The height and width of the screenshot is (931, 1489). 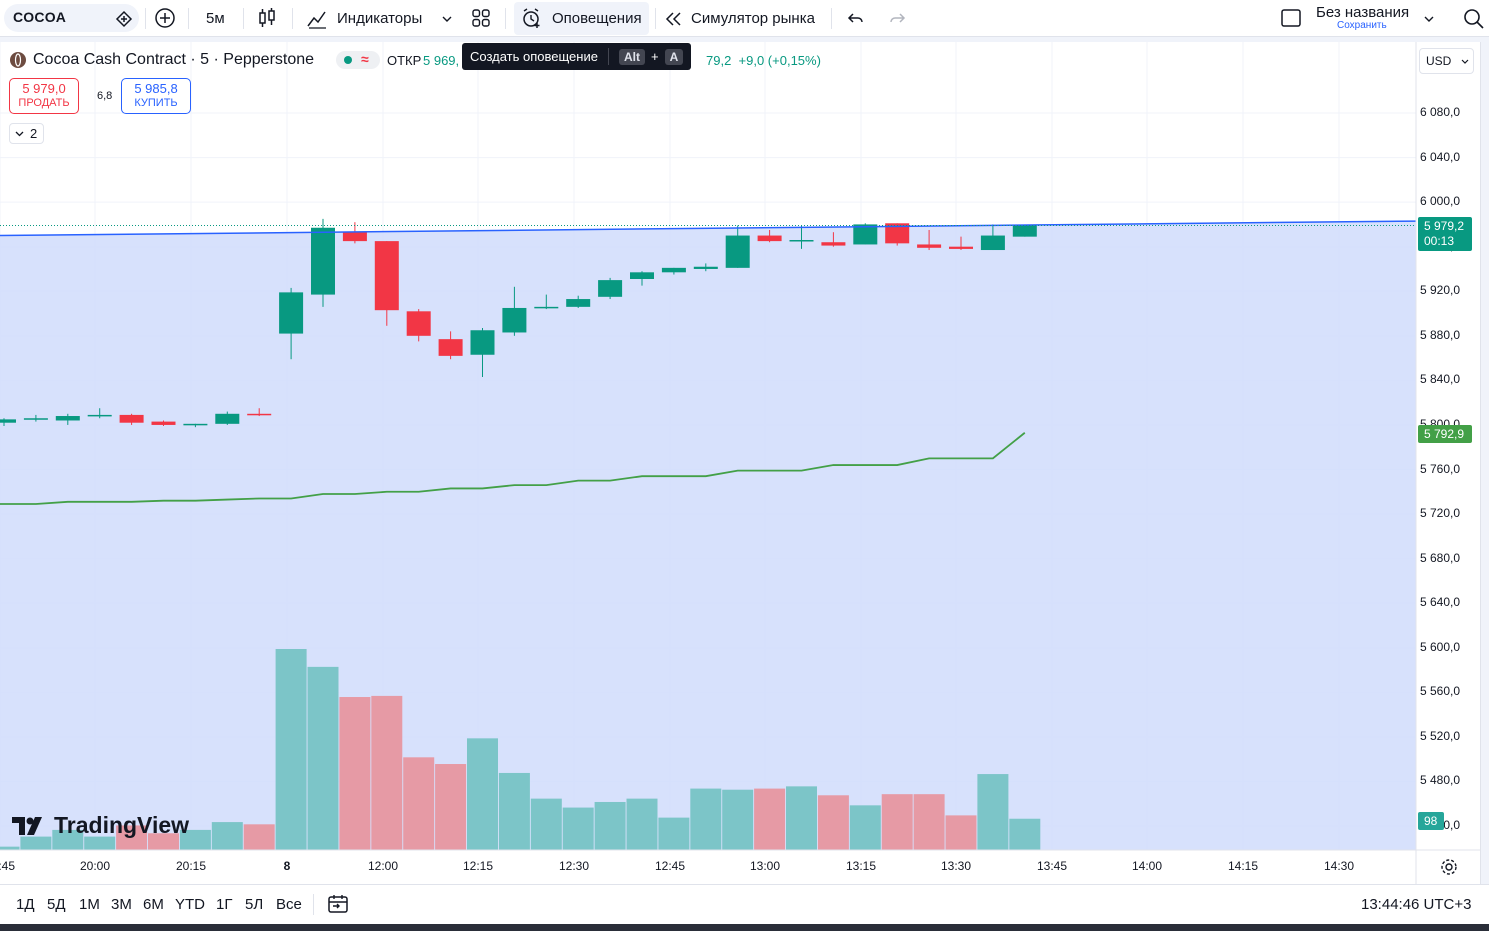 I want to click on price-tick-label: 5 600,0, so click(x=1440, y=646).